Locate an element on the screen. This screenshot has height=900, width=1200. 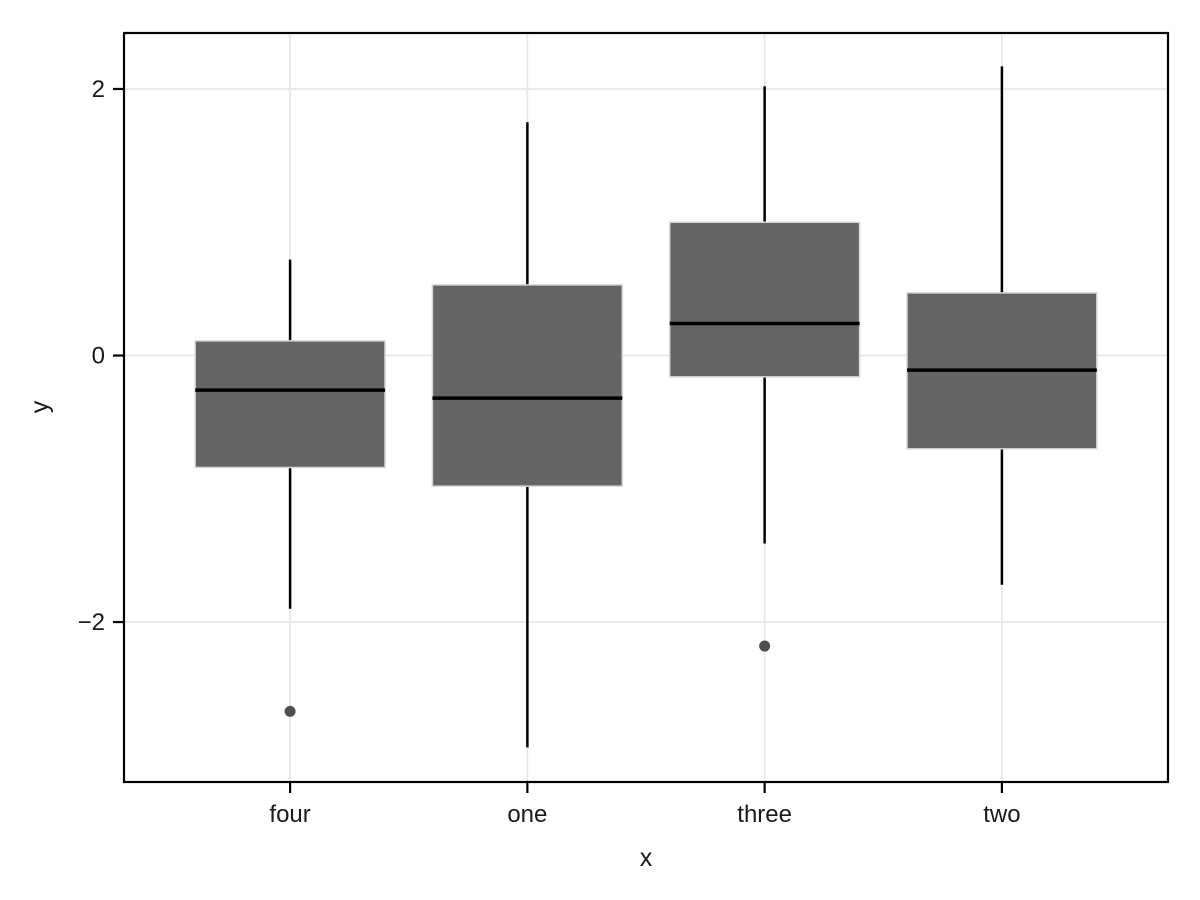
y-tick-label: 2 is located at coordinates (98, 89).